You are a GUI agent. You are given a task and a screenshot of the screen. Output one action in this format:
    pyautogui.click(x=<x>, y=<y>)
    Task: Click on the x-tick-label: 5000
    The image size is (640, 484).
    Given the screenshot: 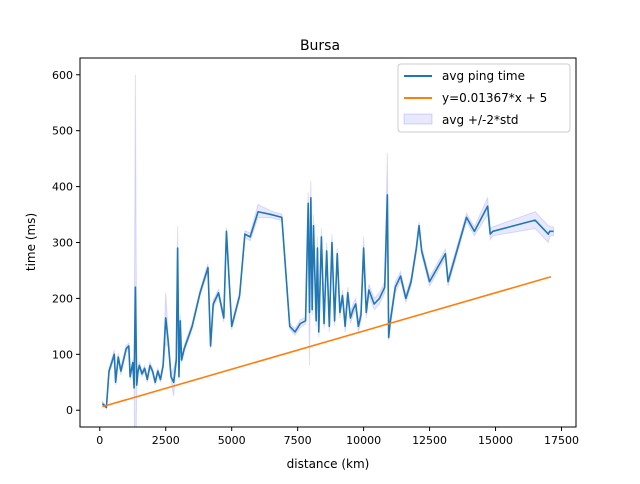 What is the action you would take?
    pyautogui.click(x=232, y=440)
    